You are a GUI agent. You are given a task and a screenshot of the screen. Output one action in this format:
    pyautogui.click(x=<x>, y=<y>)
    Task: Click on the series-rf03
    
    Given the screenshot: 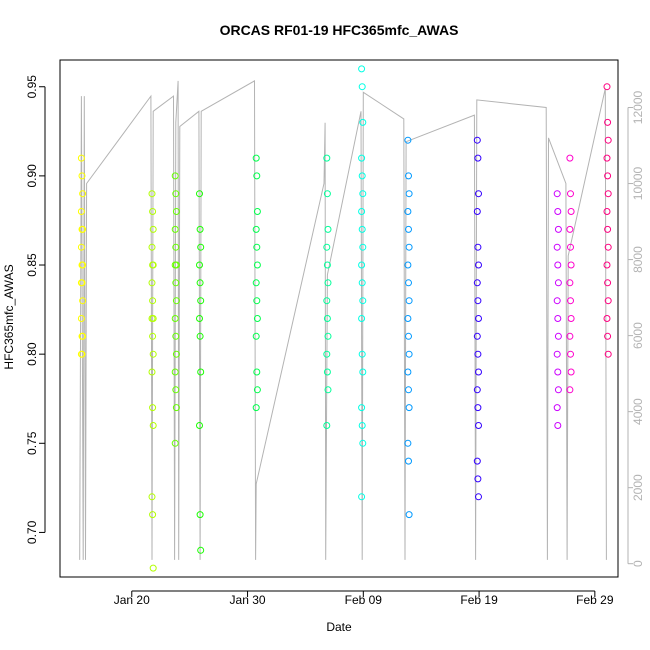 What is the action you would take?
    pyautogui.click(x=175, y=309)
    